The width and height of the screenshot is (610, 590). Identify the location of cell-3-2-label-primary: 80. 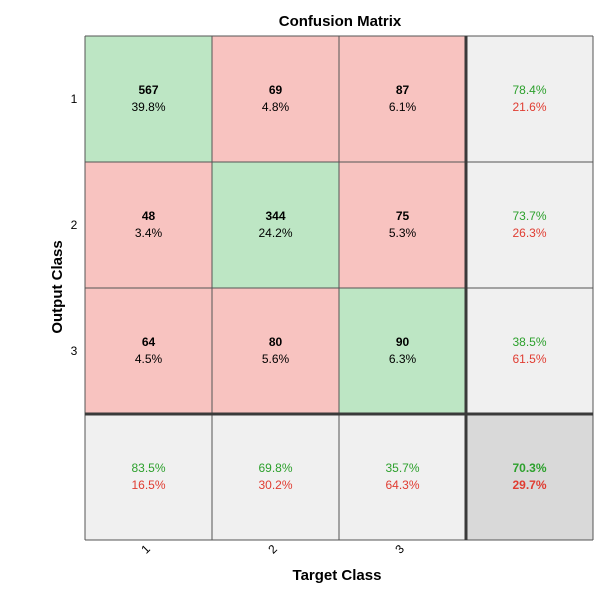
(276, 342).